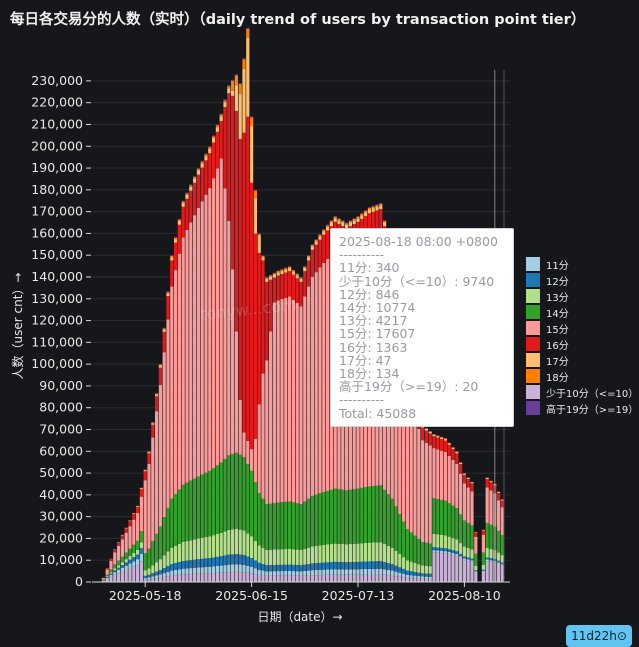  Describe the element at coordinates (582, 264) in the screenshot. I see `legend-item: 11分` at that location.